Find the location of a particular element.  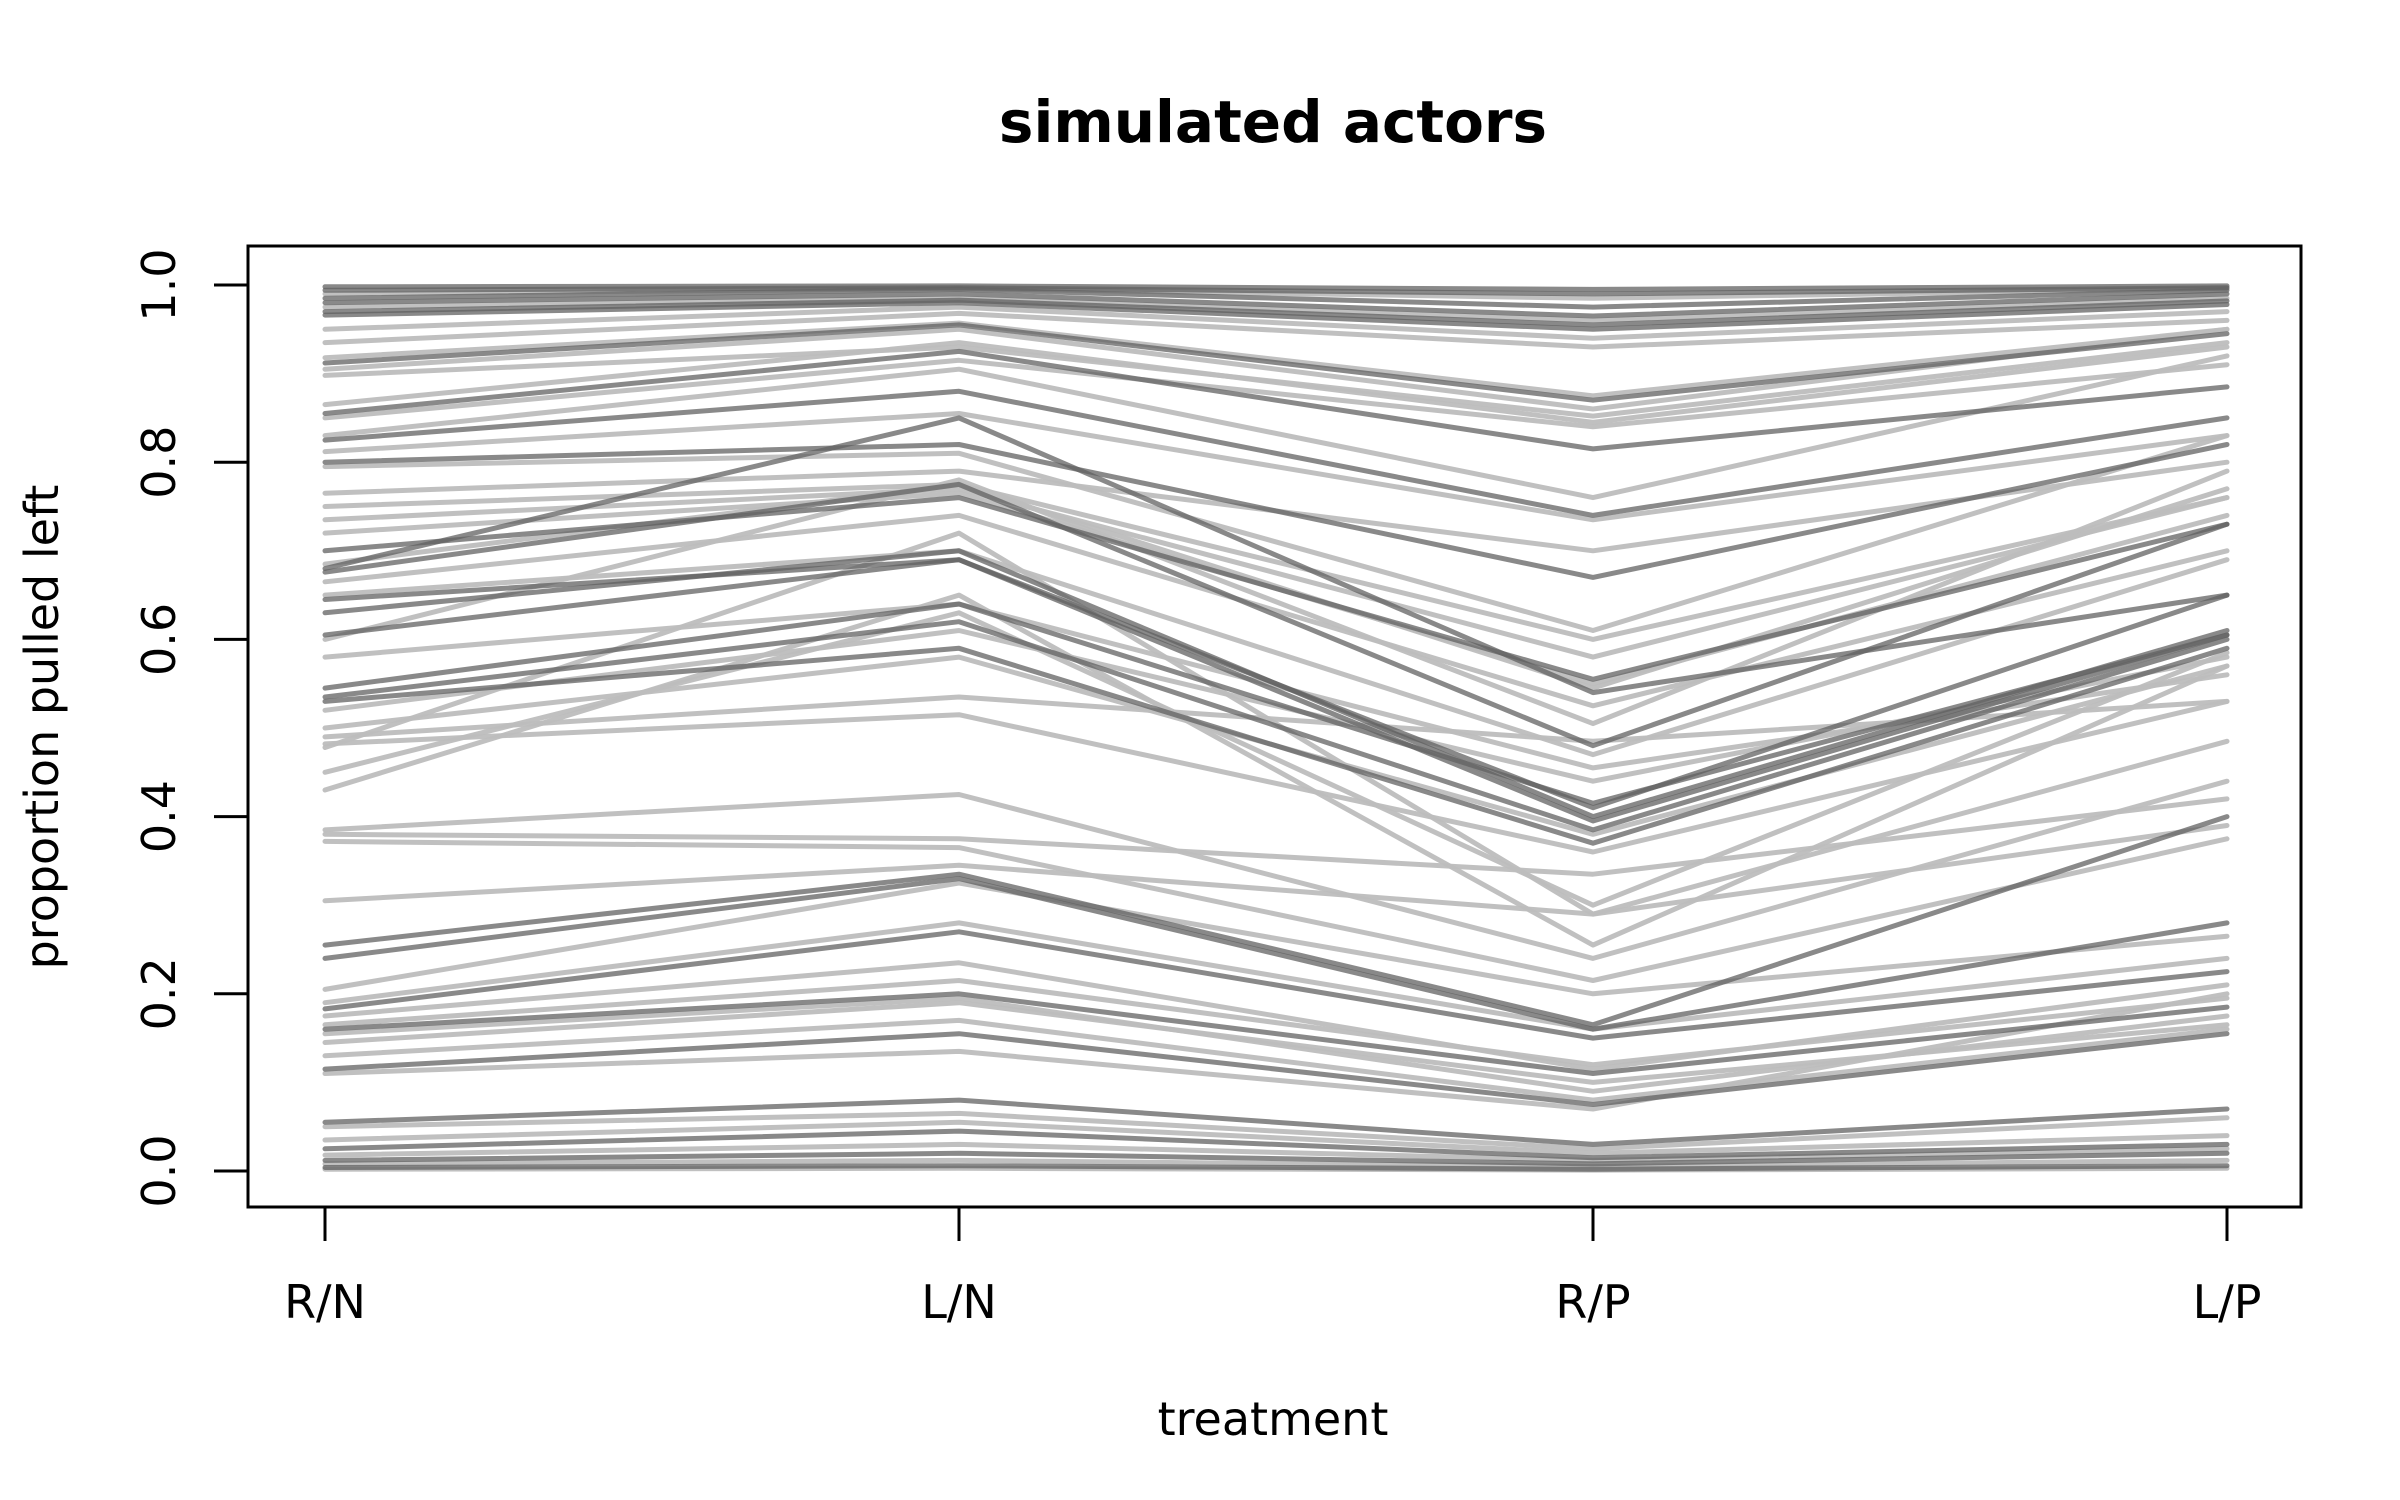

y-tick-label: 0.0 is located at coordinates (159, 1170).